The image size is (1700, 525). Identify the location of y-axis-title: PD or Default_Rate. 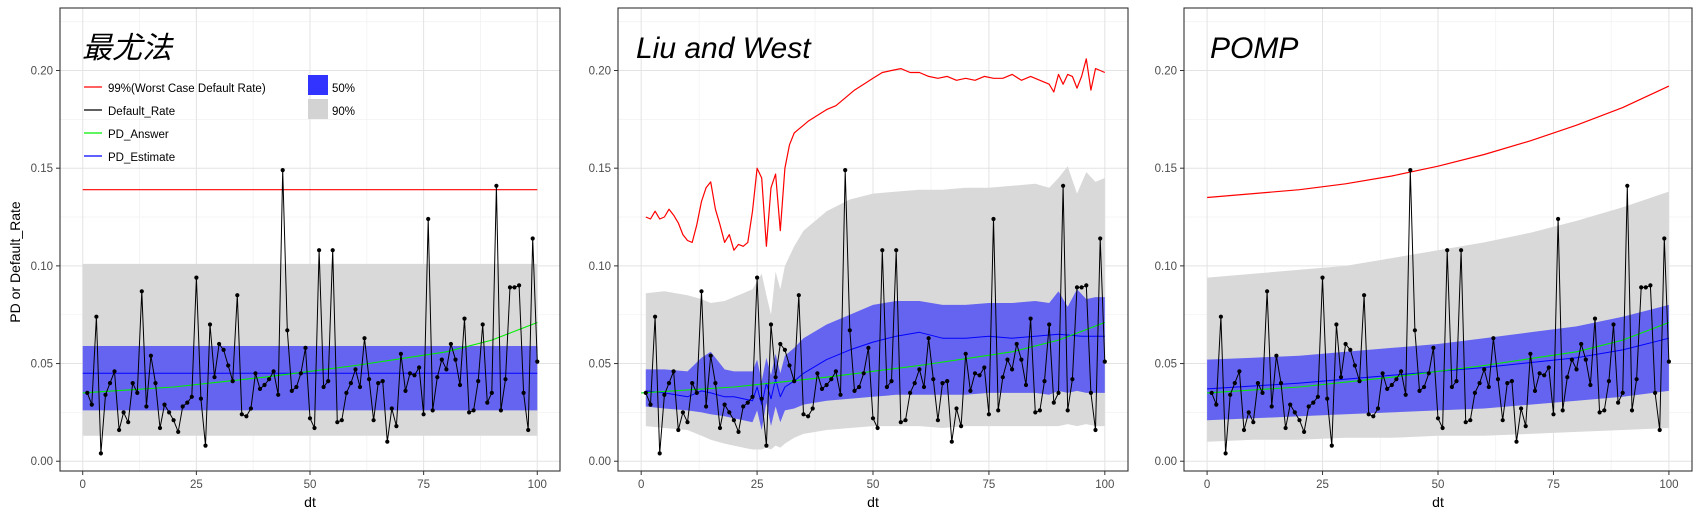
(15, 262).